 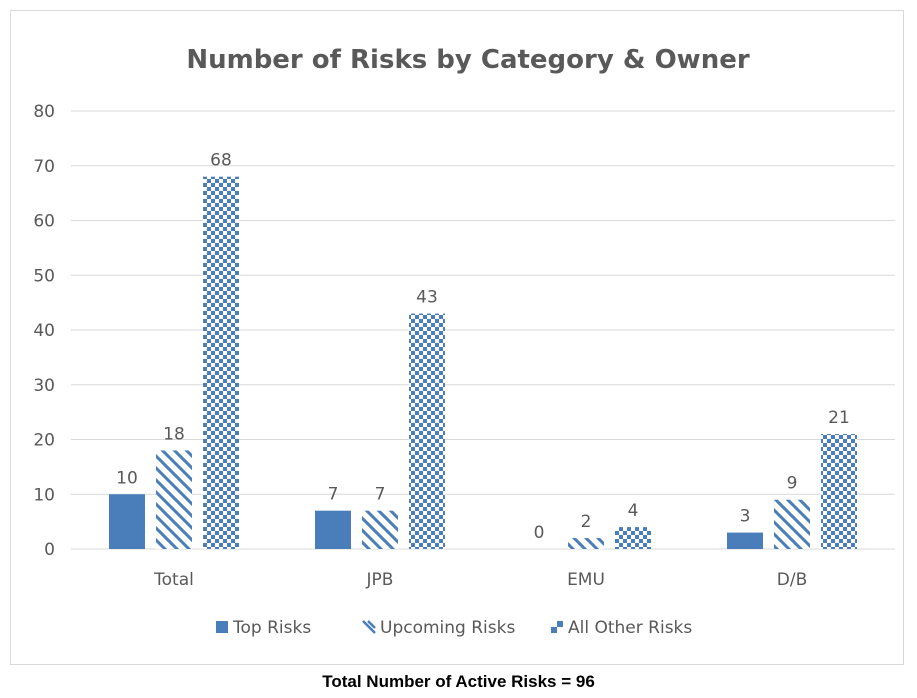 I want to click on legend: Top Risks Upcoming Risks All Other Risks, so click(x=454, y=628).